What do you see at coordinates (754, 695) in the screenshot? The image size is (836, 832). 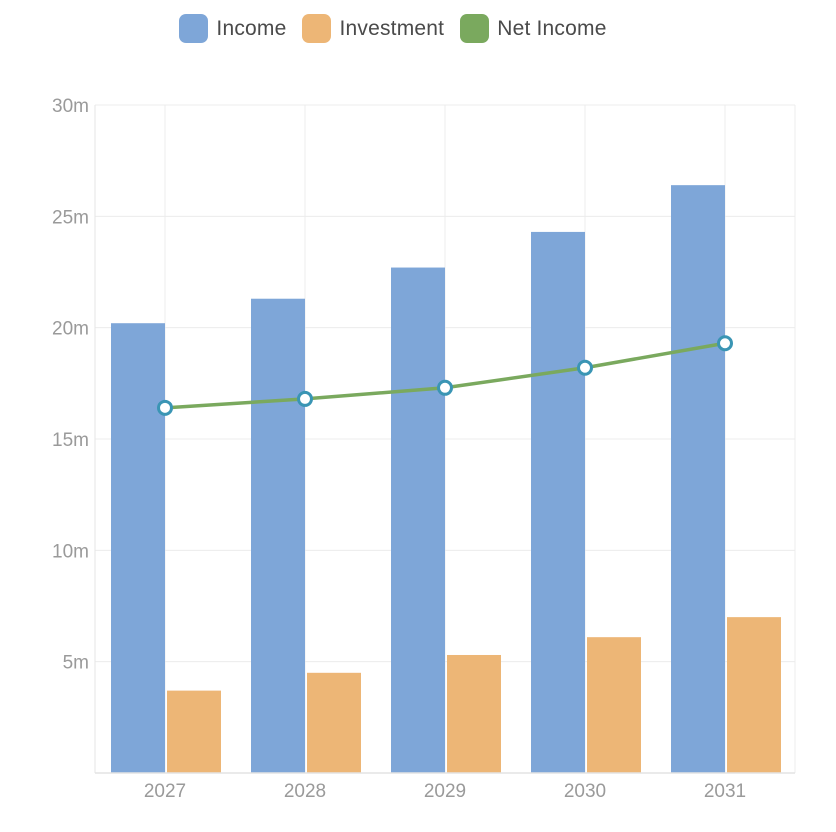 I see `bar-investment-2031` at bounding box center [754, 695].